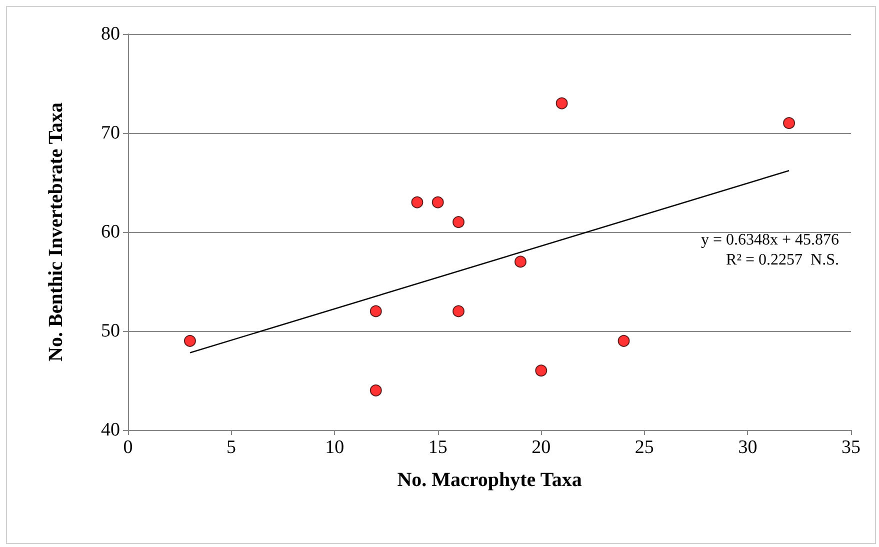  I want to click on x-axis-title: No. Macrophyte Taxa, so click(489, 480).